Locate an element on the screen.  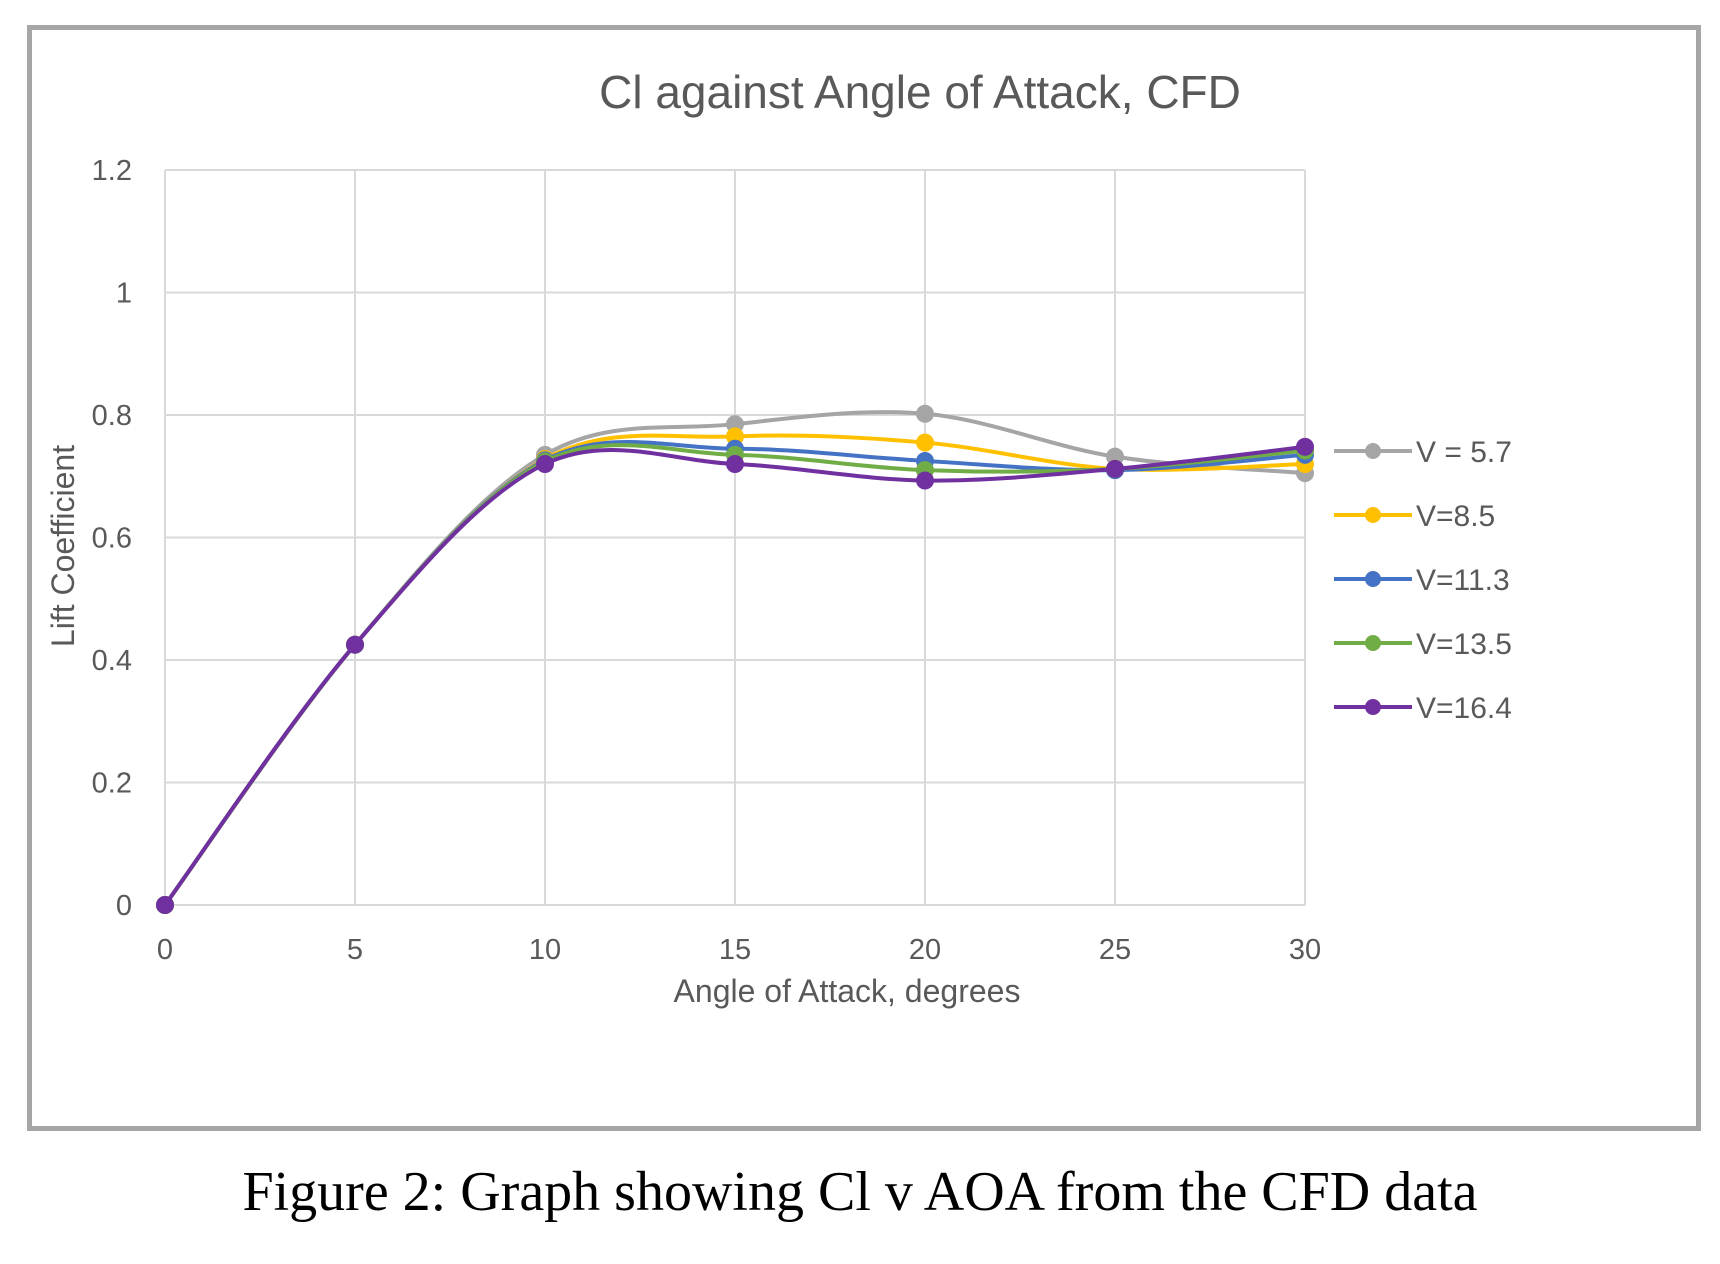
x-tick-label: 25 is located at coordinates (1115, 950).